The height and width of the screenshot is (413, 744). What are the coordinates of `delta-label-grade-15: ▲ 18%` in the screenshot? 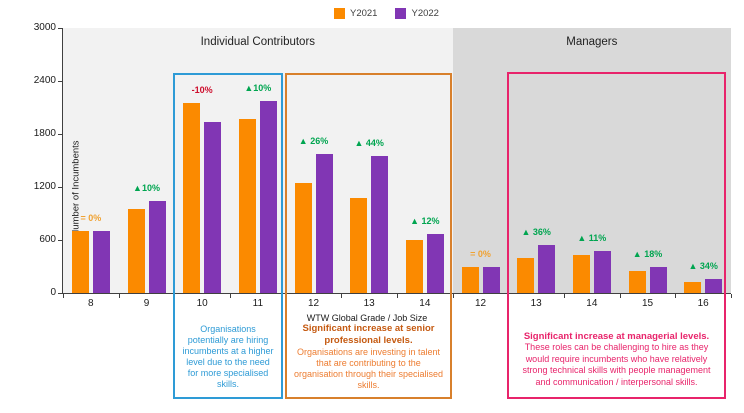 It's located at (647, 253).